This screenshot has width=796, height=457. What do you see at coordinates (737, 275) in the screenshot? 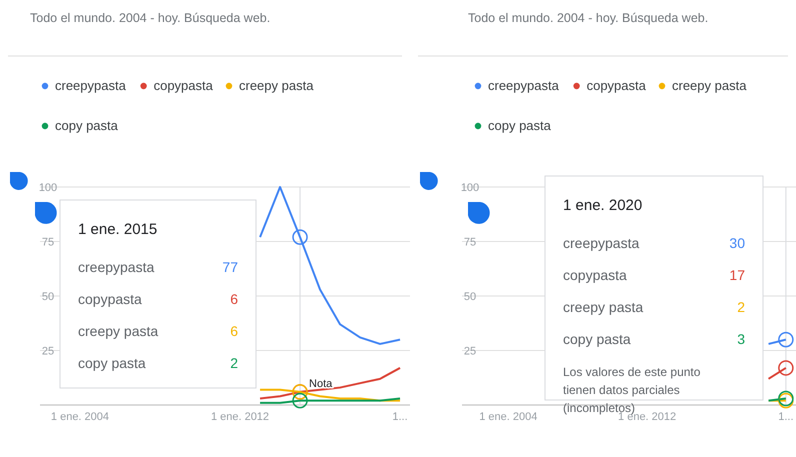
I see `annotation: 17` at bounding box center [737, 275].